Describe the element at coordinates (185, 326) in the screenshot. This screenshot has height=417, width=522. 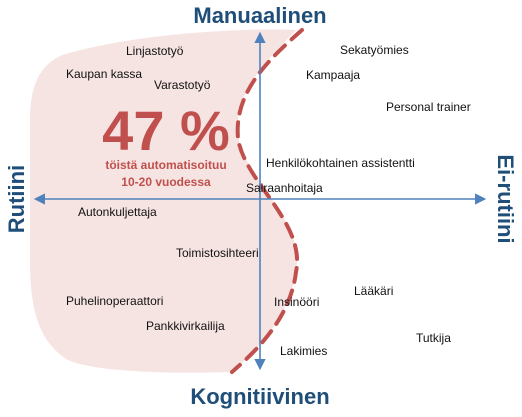
I see `job-label: Pankkivirkailija` at that location.